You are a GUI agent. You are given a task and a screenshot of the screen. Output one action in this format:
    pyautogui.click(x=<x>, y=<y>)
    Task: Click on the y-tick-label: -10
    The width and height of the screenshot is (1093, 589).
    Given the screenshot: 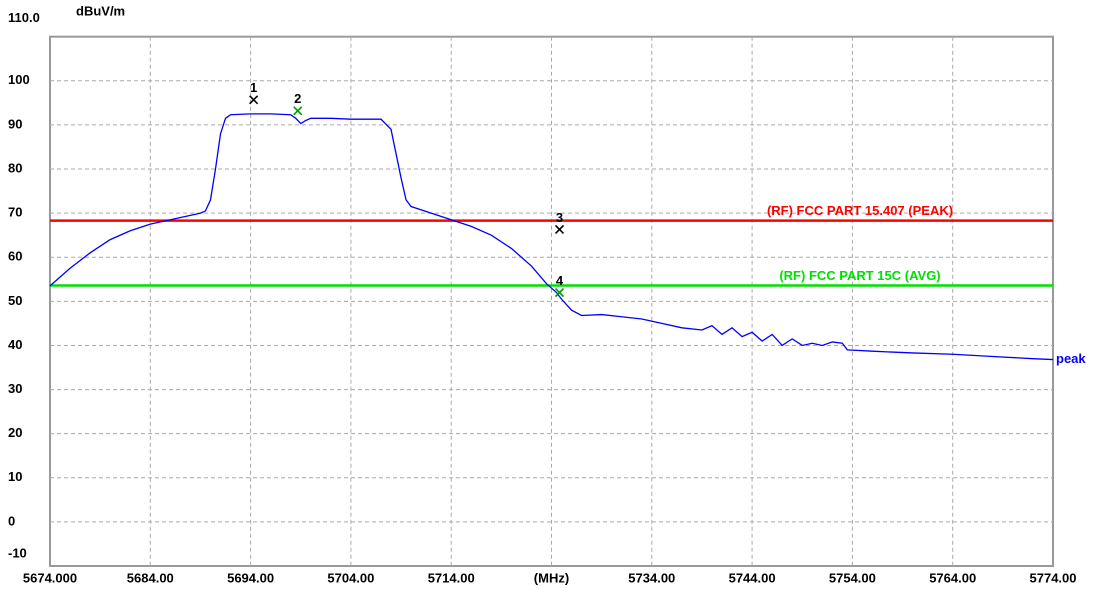 What is the action you would take?
    pyautogui.click(x=17, y=552)
    